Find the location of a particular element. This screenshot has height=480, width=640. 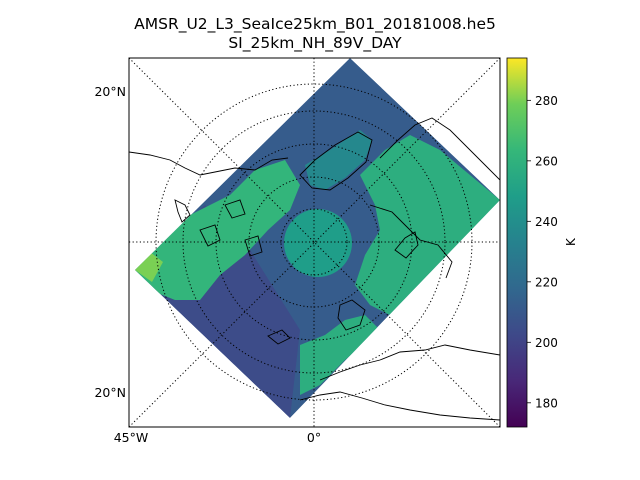

colorbar-tick-label: 240 is located at coordinates (546, 222).